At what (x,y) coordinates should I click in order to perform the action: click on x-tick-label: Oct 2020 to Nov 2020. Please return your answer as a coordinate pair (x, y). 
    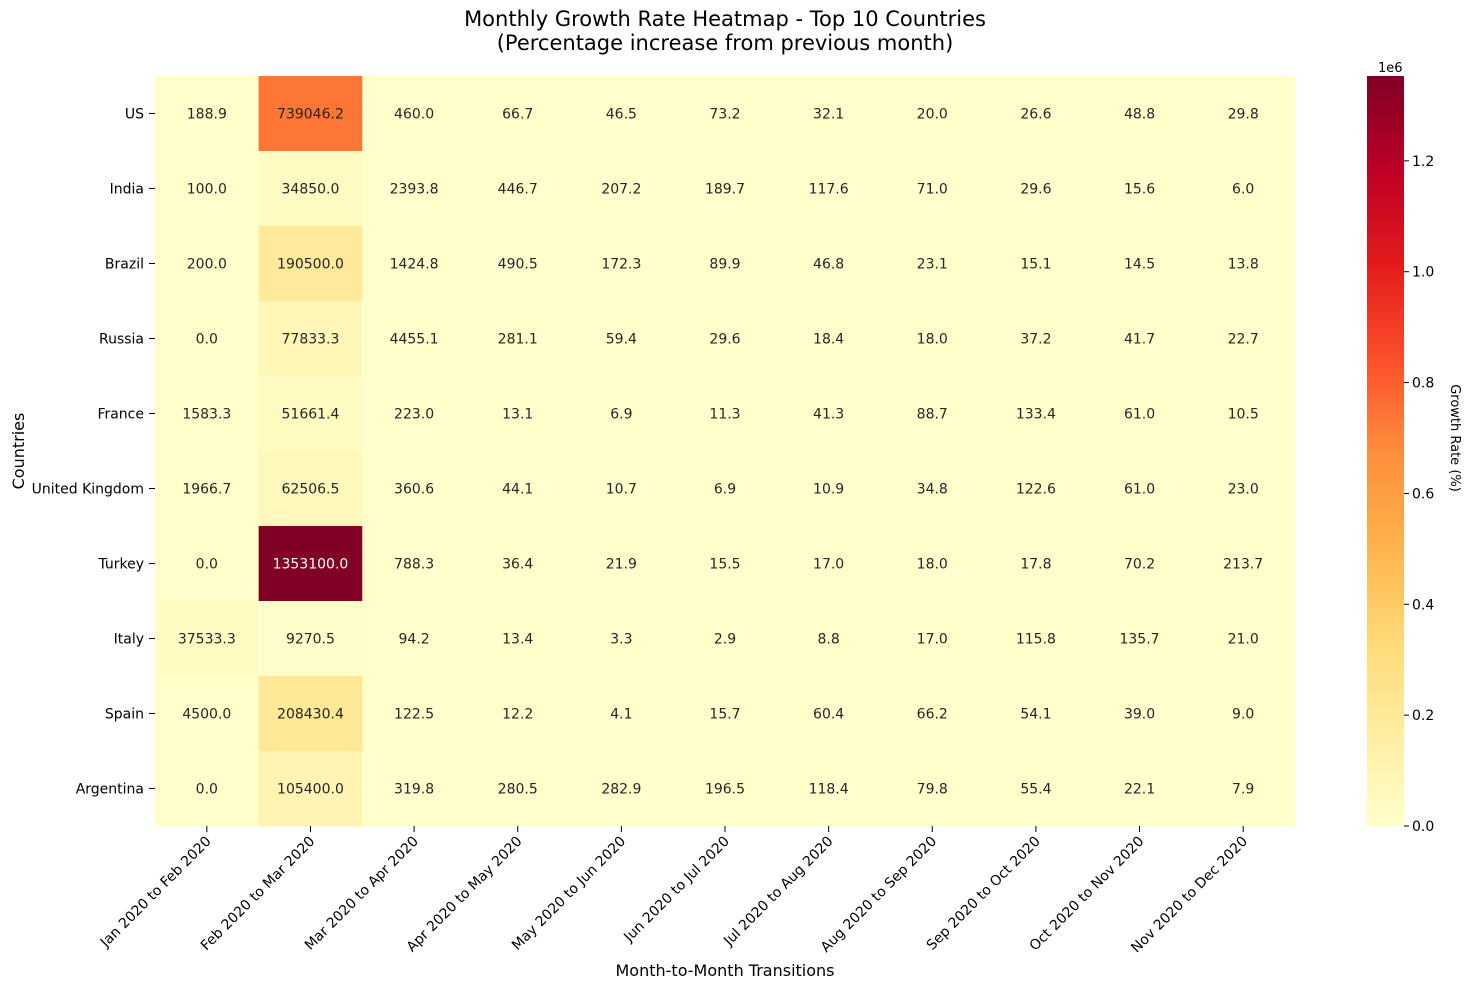
    Looking at the image, I should click on (1087, 894).